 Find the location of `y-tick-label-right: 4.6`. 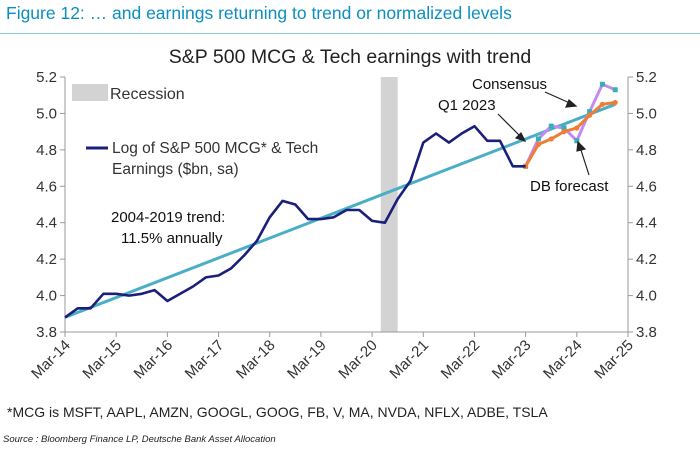

y-tick-label-right: 4.6 is located at coordinates (646, 186).